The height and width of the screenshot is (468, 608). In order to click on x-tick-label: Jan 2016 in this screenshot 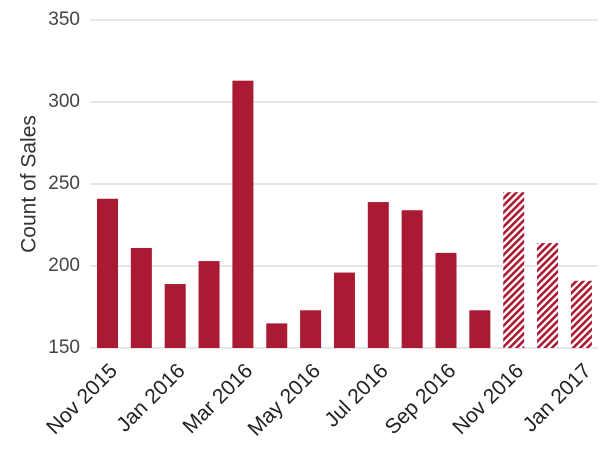, I will do `click(150, 397)`.